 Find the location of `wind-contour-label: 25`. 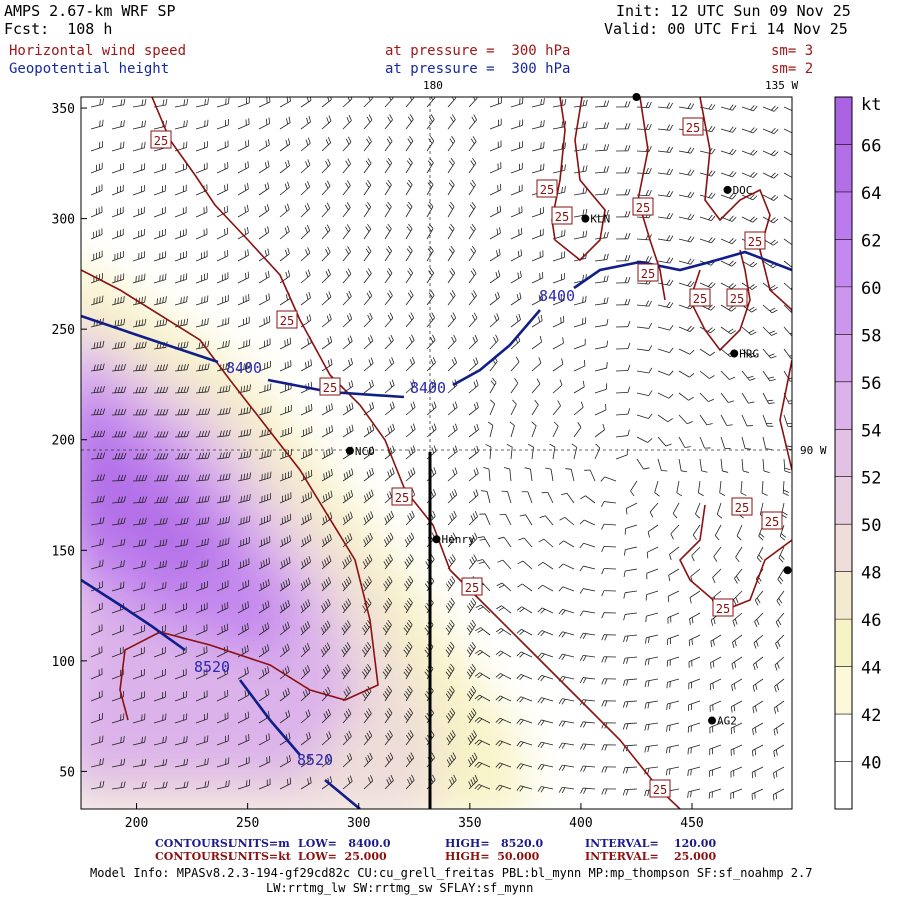

wind-contour-label: 25 is located at coordinates (742, 508).